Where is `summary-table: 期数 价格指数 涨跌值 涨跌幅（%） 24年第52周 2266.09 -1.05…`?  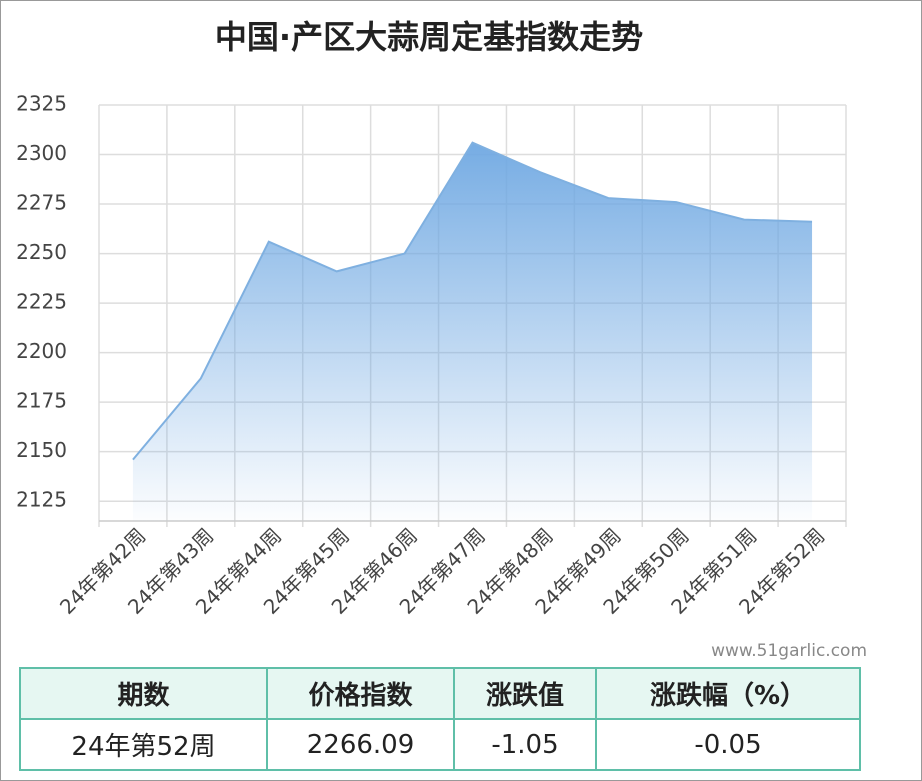
summary-table: 期数 价格指数 涨跌值 涨跌幅（%） 24年第52周 2266.09 -1.05… is located at coordinates (440, 719).